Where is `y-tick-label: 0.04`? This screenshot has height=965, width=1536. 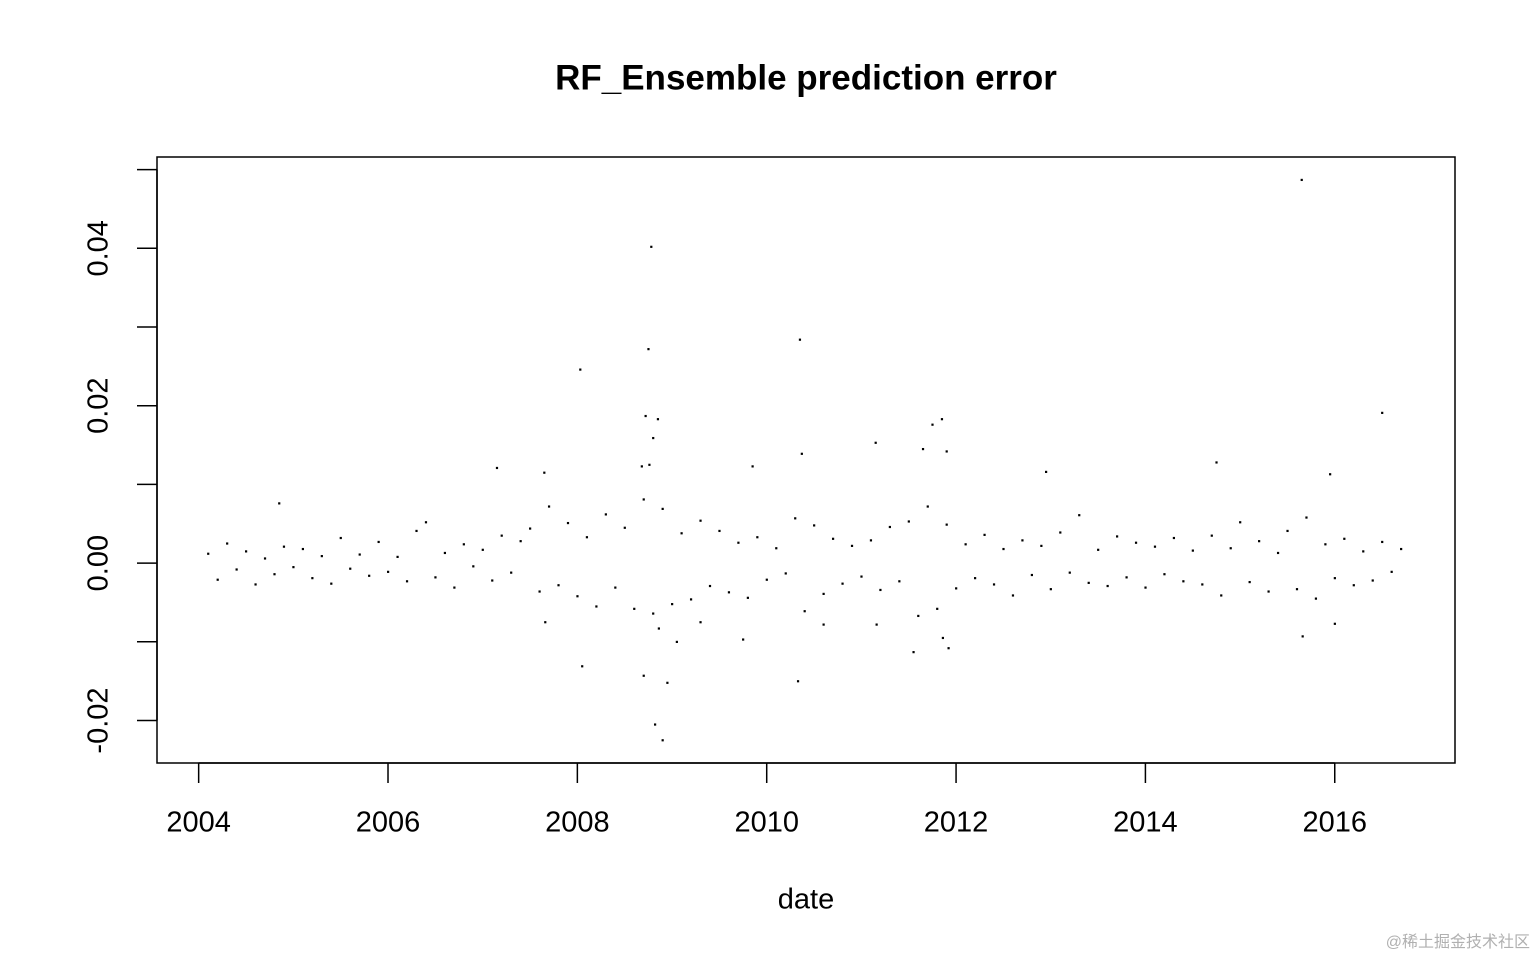
y-tick-label: 0.04 is located at coordinates (99, 248).